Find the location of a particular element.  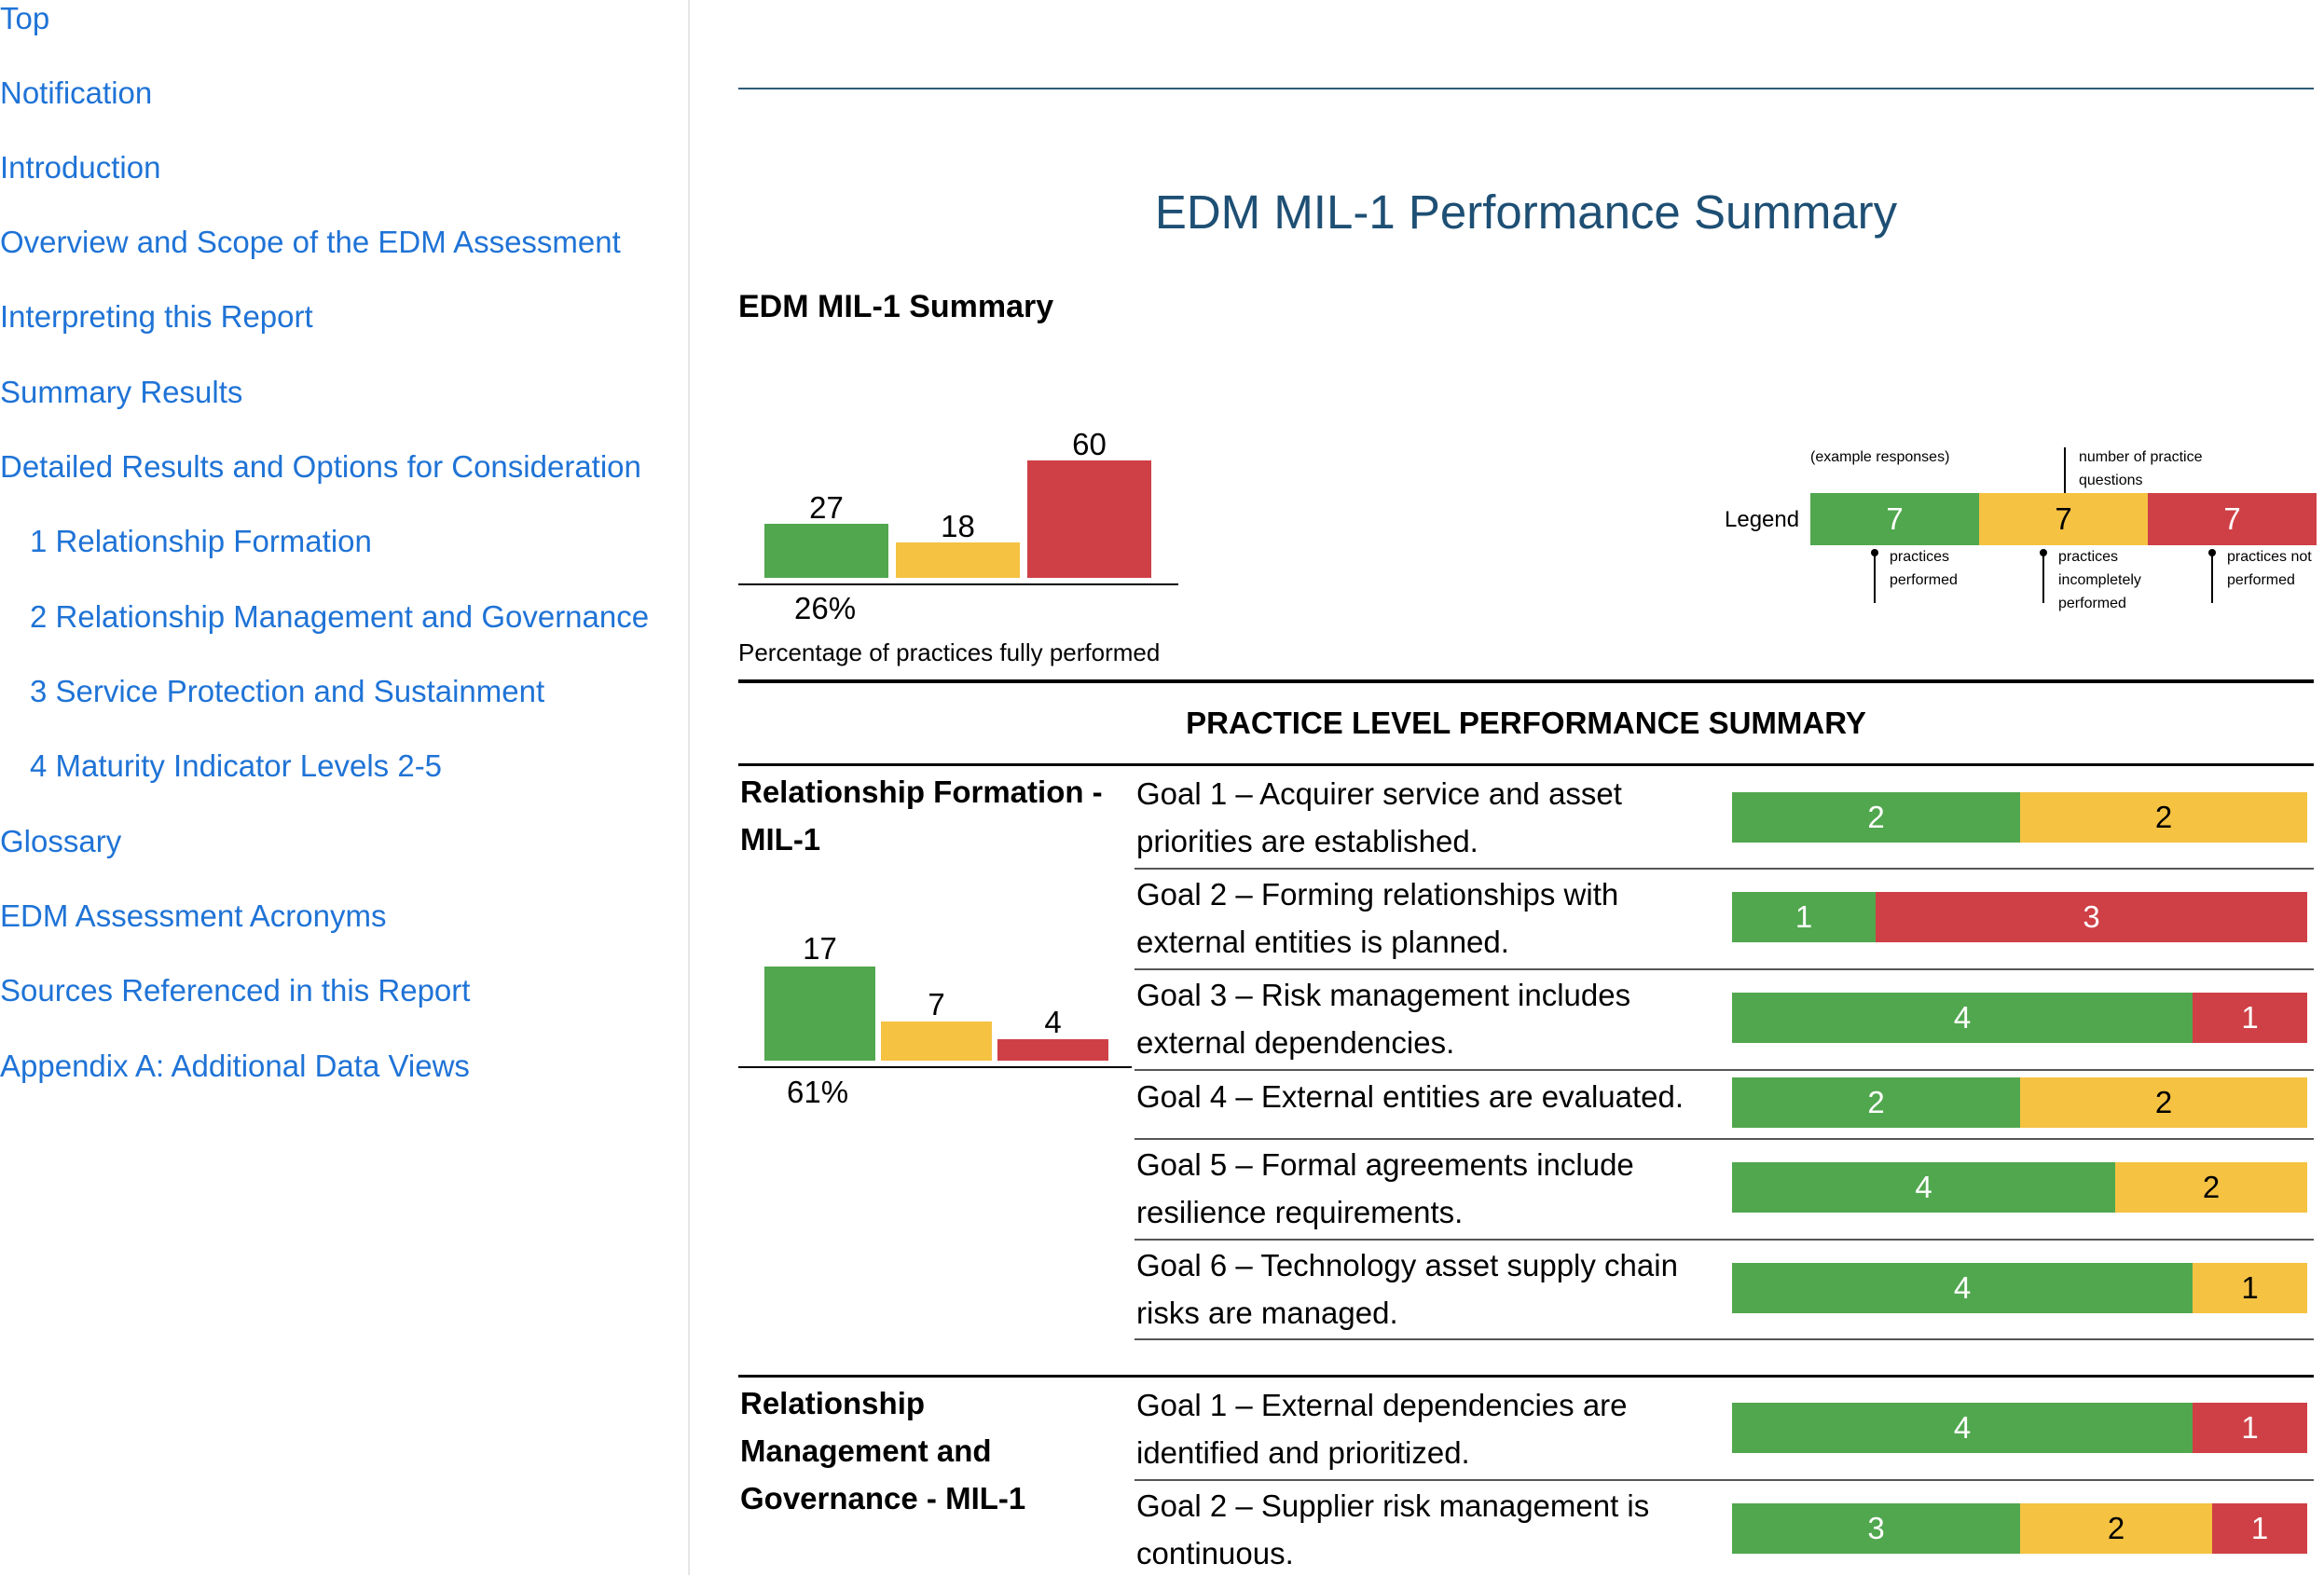

legend-swatch-incomplete: 7 is located at coordinates (2063, 519).